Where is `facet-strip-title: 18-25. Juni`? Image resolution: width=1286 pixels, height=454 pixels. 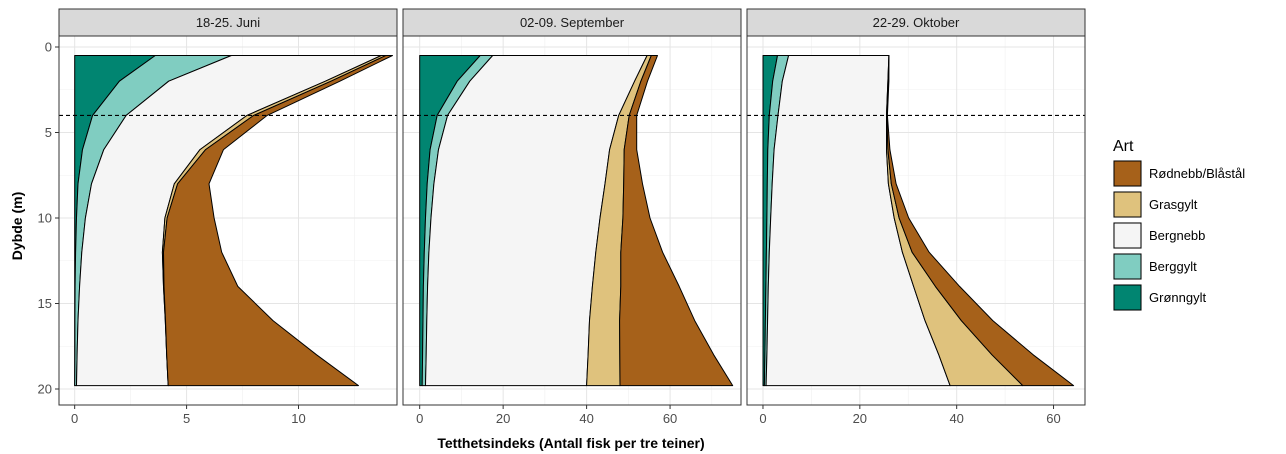 facet-strip-title: 18-25. Juni is located at coordinates (228, 22).